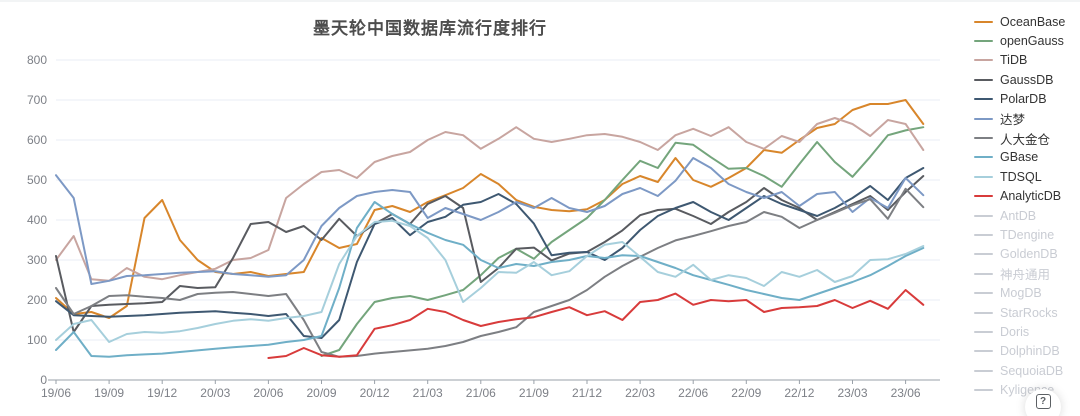  Describe the element at coordinates (1014, 60) in the screenshot. I see `legend-label: TiDB` at that location.